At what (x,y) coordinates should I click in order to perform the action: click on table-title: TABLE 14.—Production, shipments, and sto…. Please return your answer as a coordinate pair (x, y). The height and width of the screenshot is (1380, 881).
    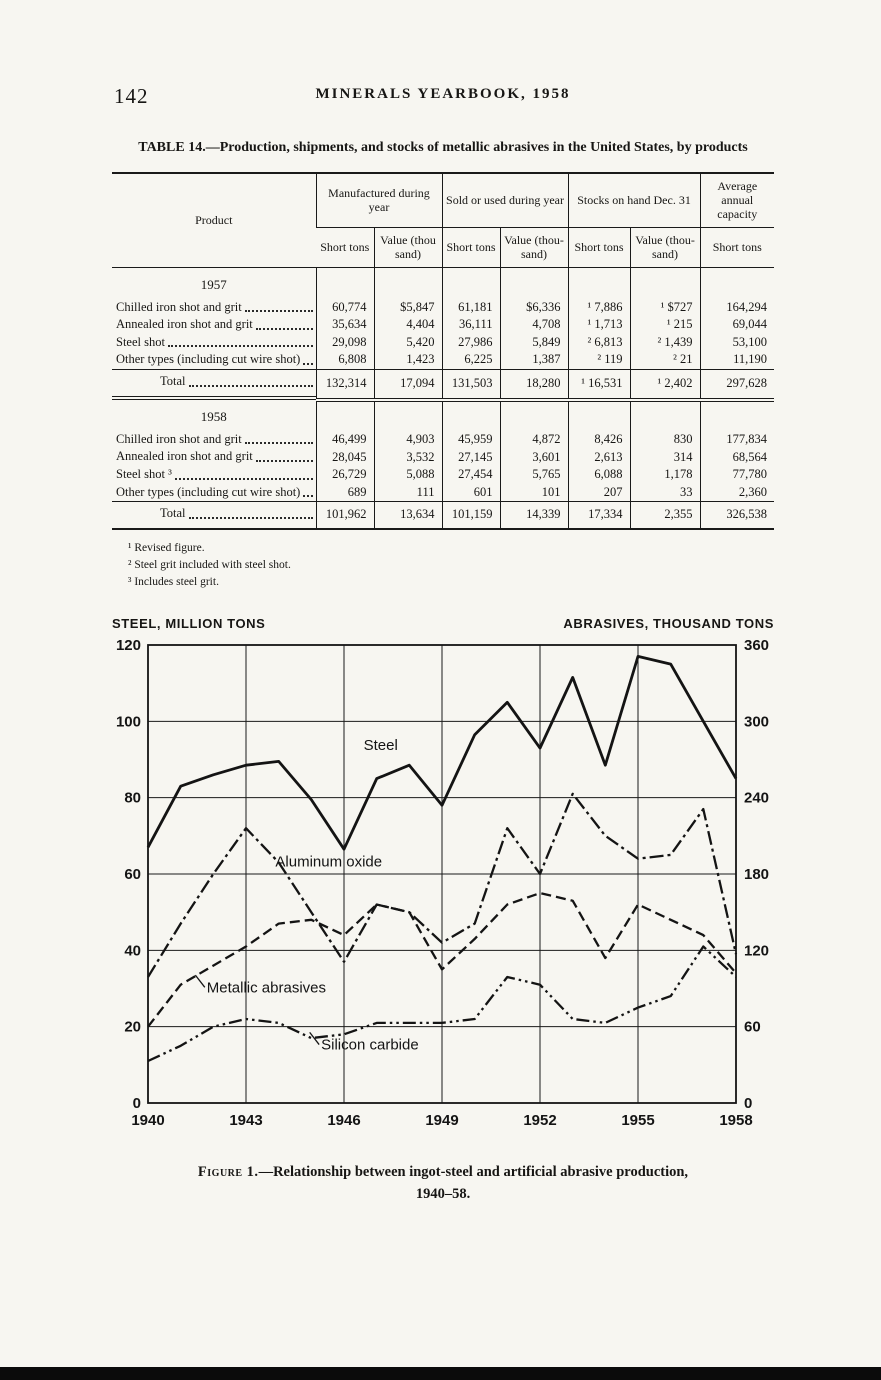
    Looking at the image, I should click on (443, 148).